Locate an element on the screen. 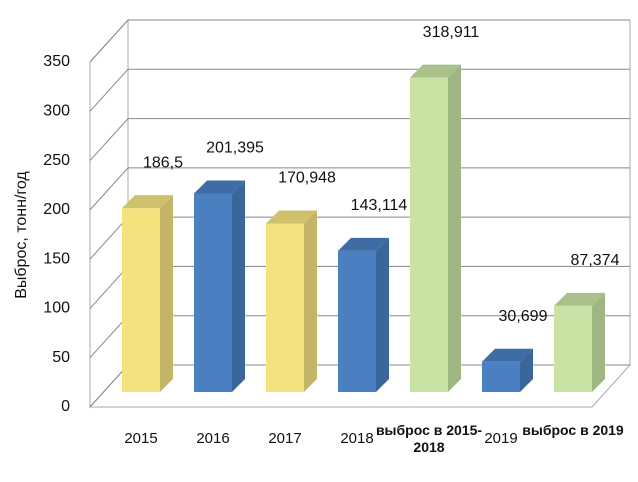  y-tick-label: 300 is located at coordinates (56, 111).